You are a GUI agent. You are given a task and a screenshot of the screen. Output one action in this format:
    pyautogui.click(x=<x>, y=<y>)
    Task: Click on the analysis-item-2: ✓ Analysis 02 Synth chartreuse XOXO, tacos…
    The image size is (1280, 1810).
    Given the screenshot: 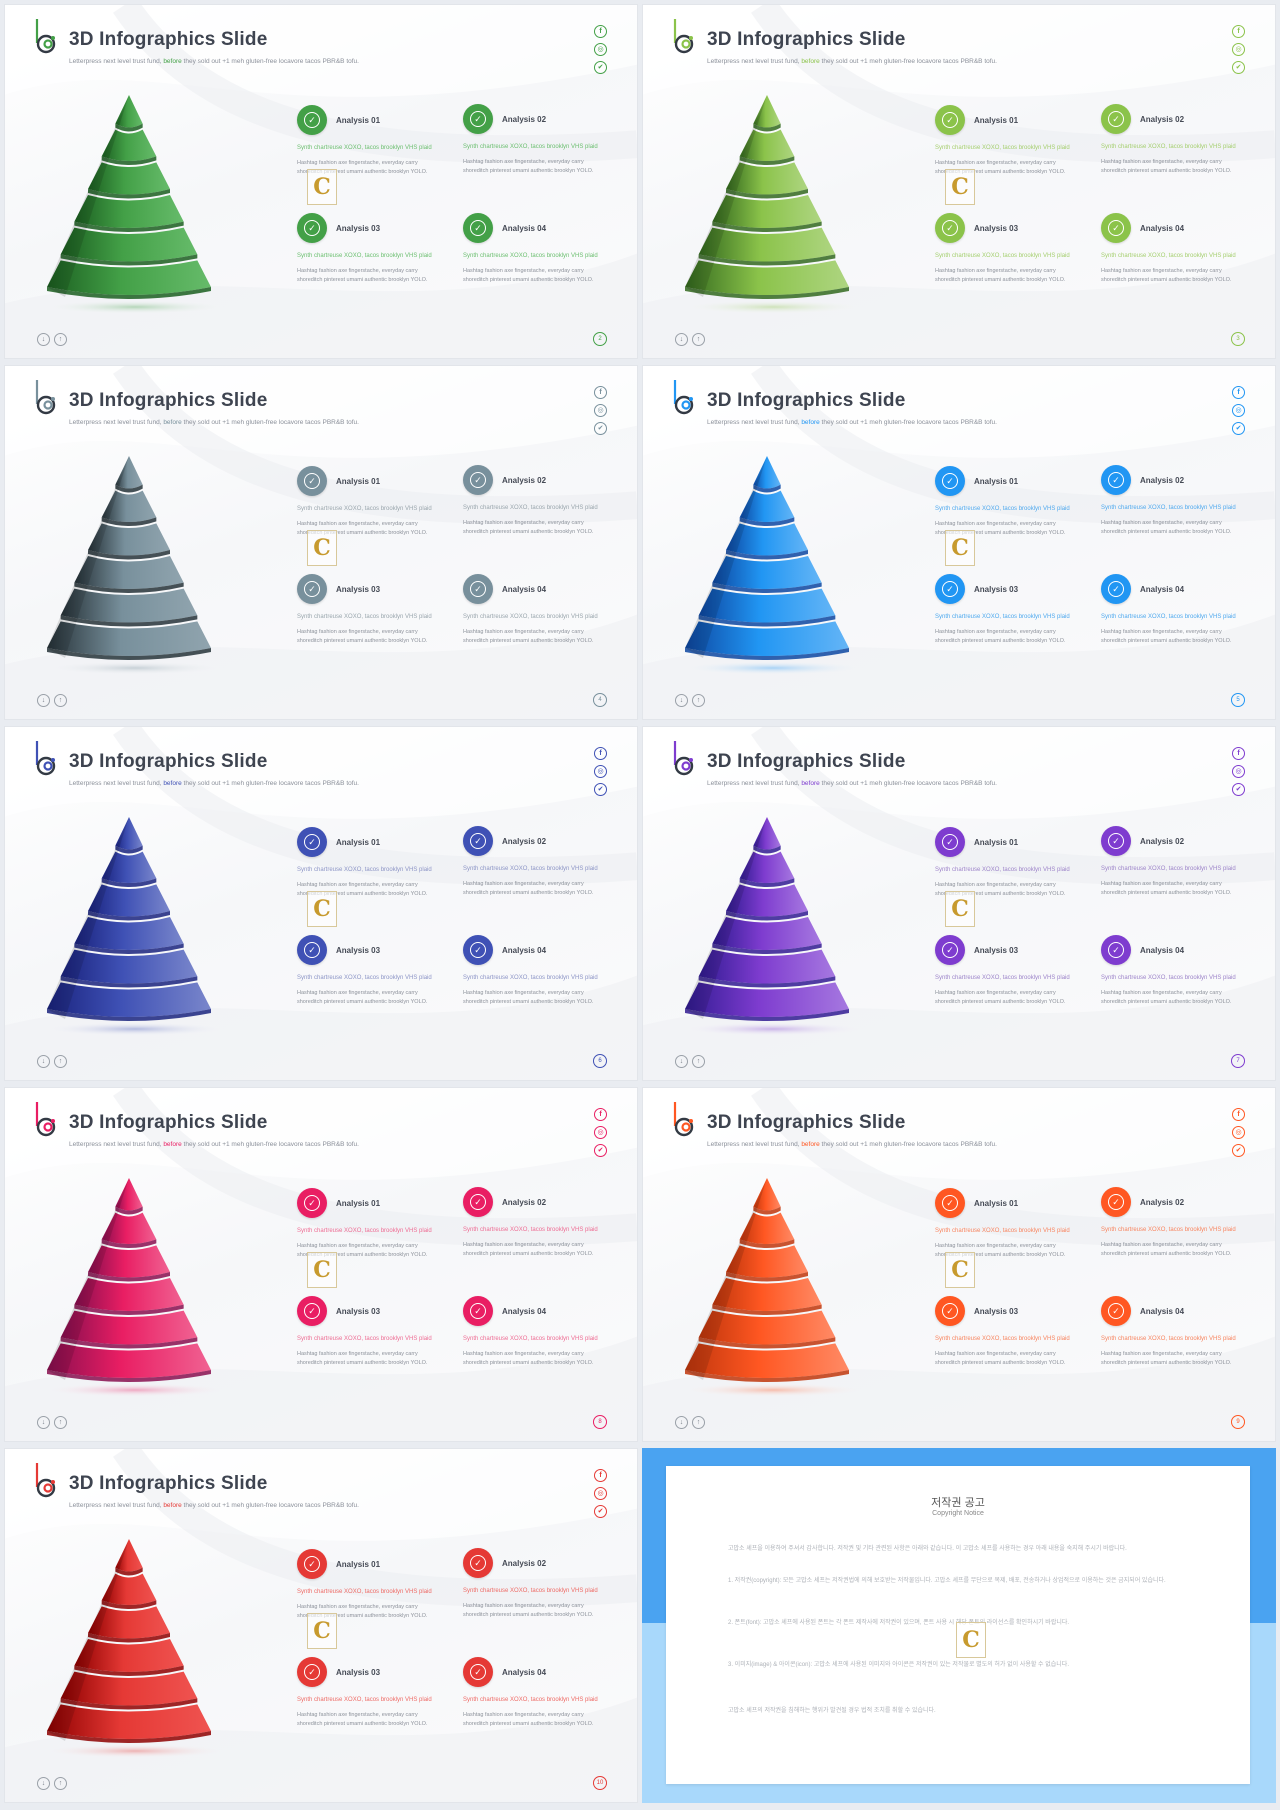 What is the action you would take?
    pyautogui.click(x=538, y=1223)
    